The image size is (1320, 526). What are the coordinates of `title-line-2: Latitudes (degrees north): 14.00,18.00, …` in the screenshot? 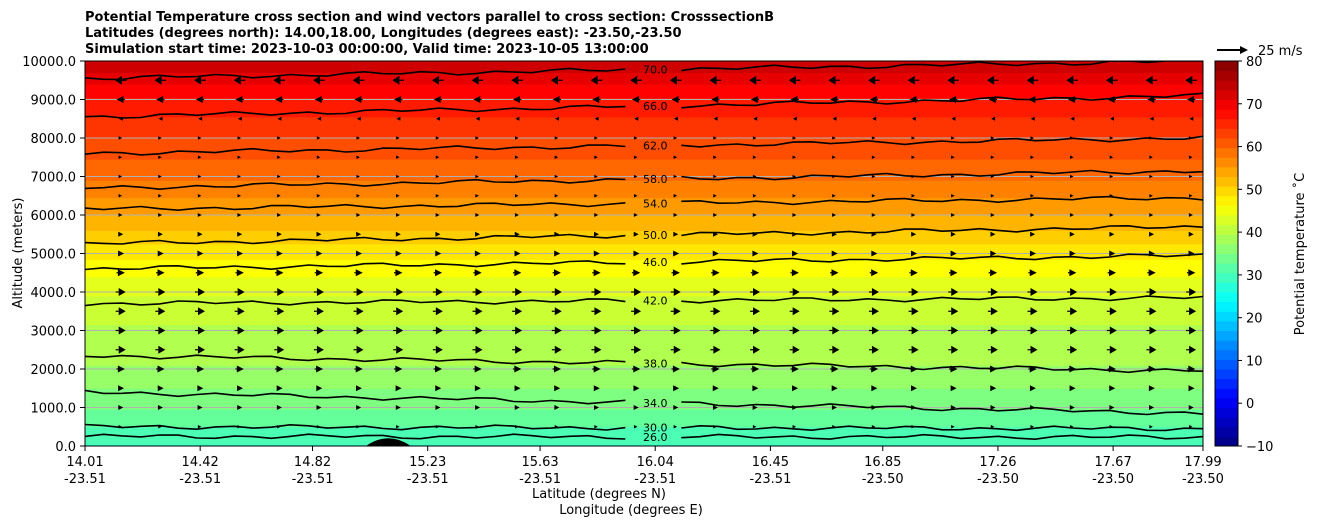 It's located at (383, 33).